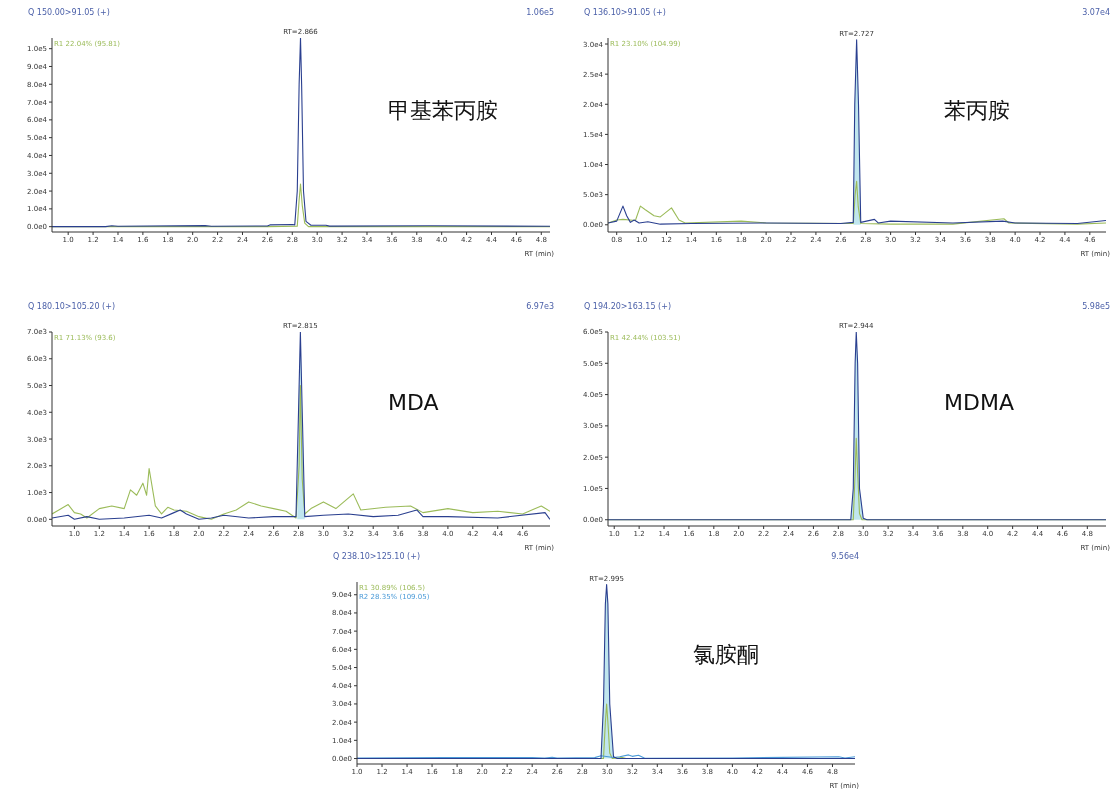 The image size is (1116, 795). I want to click on chart-subtitle: 6.97e3, so click(540, 306).